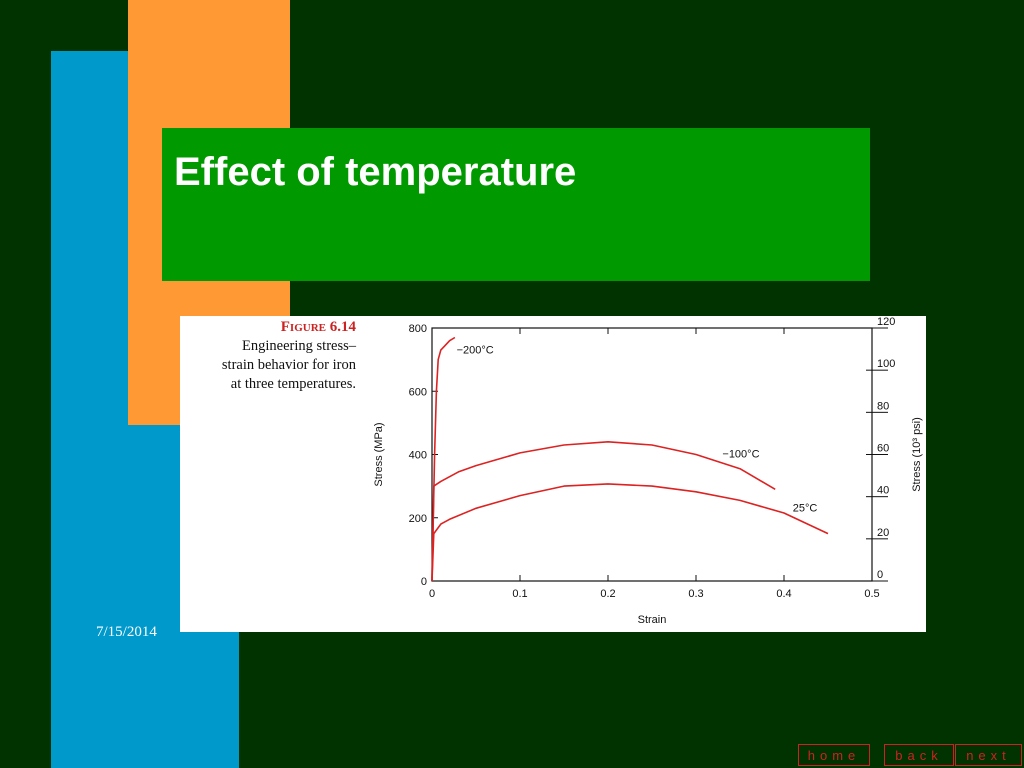 The image size is (1024, 768). I want to click on y-tick-label: 0, so click(424, 582).